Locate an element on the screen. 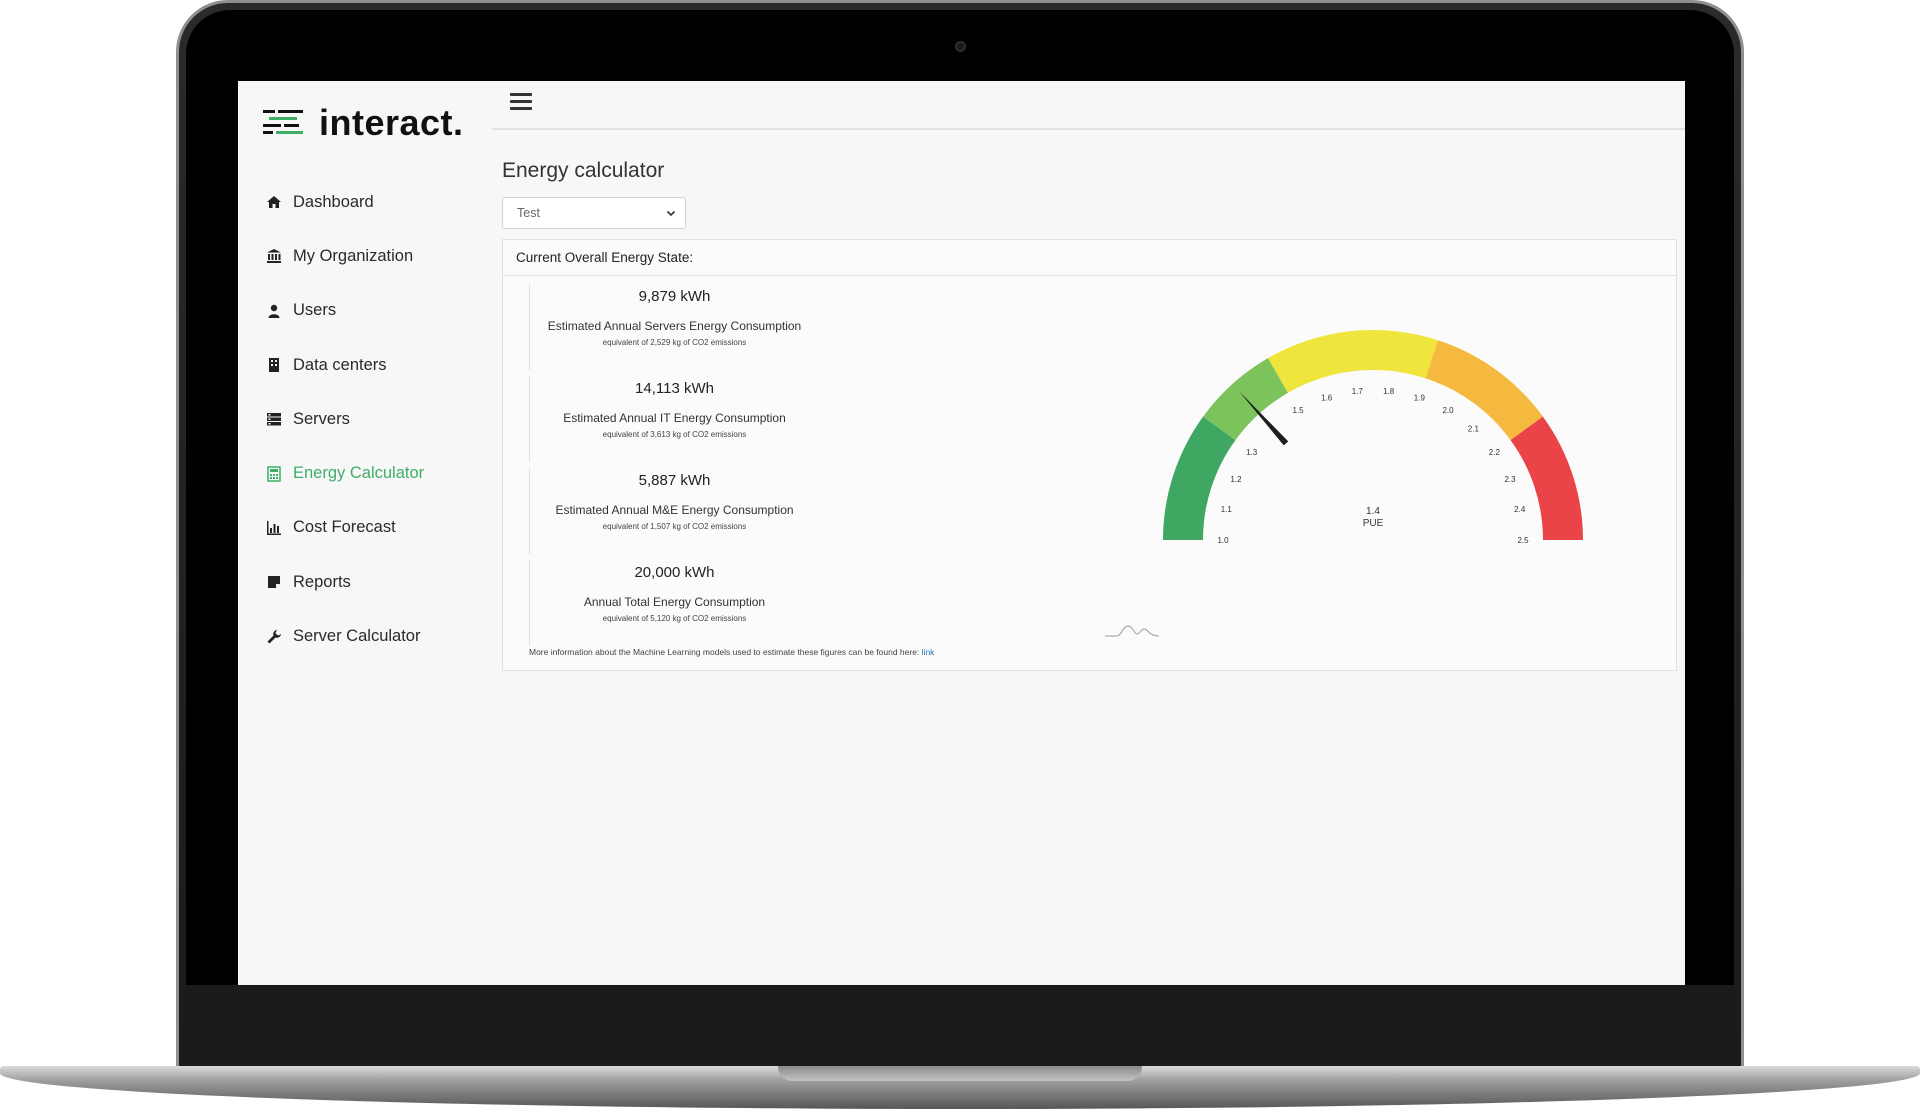 The height and width of the screenshot is (1109, 1920). camera-icon is located at coordinates (960, 46).